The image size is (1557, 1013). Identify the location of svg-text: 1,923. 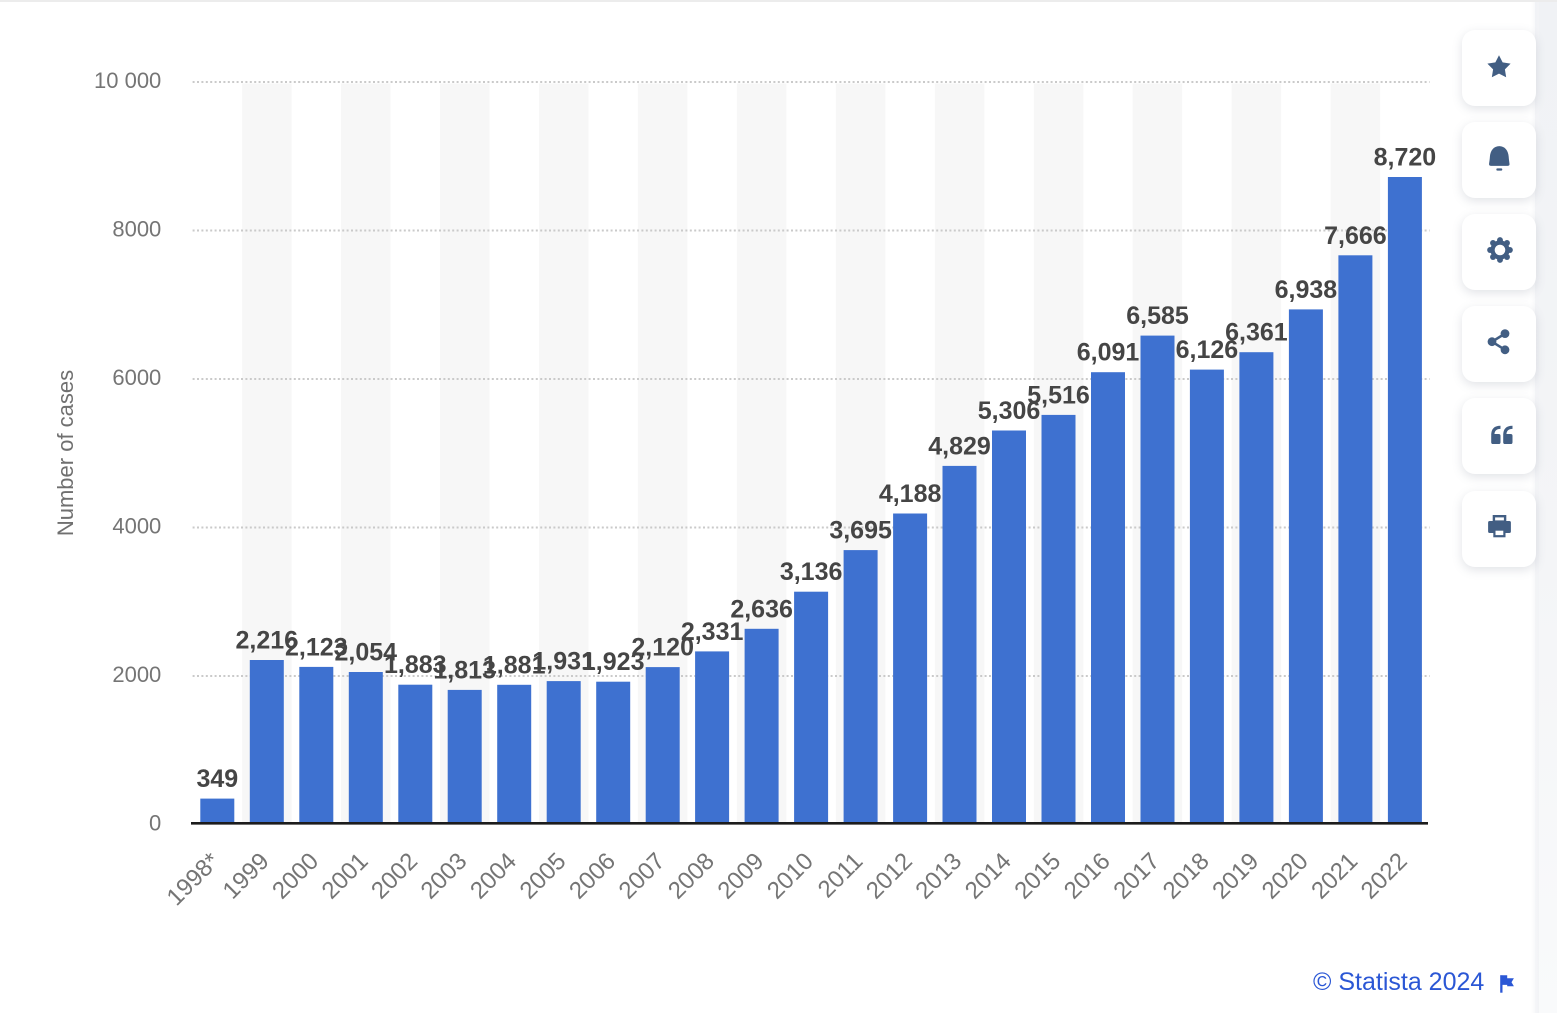
(613, 662).